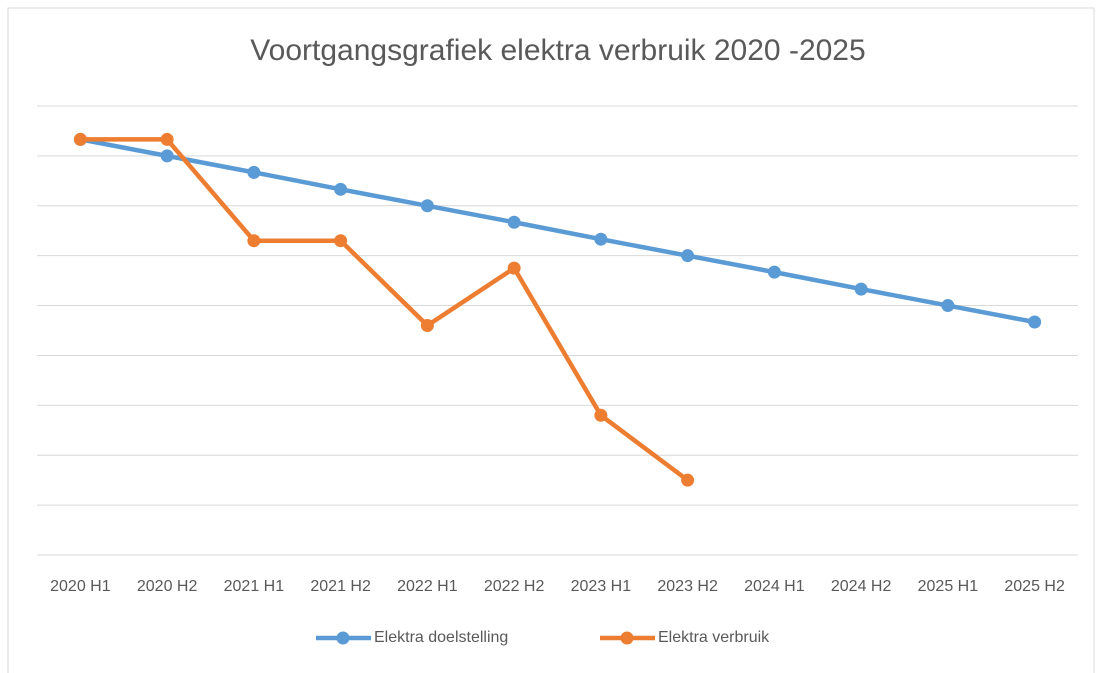 This screenshot has width=1096, height=673. Describe the element at coordinates (687, 586) in the screenshot. I see `x-tick-label: 2023 H2` at that location.